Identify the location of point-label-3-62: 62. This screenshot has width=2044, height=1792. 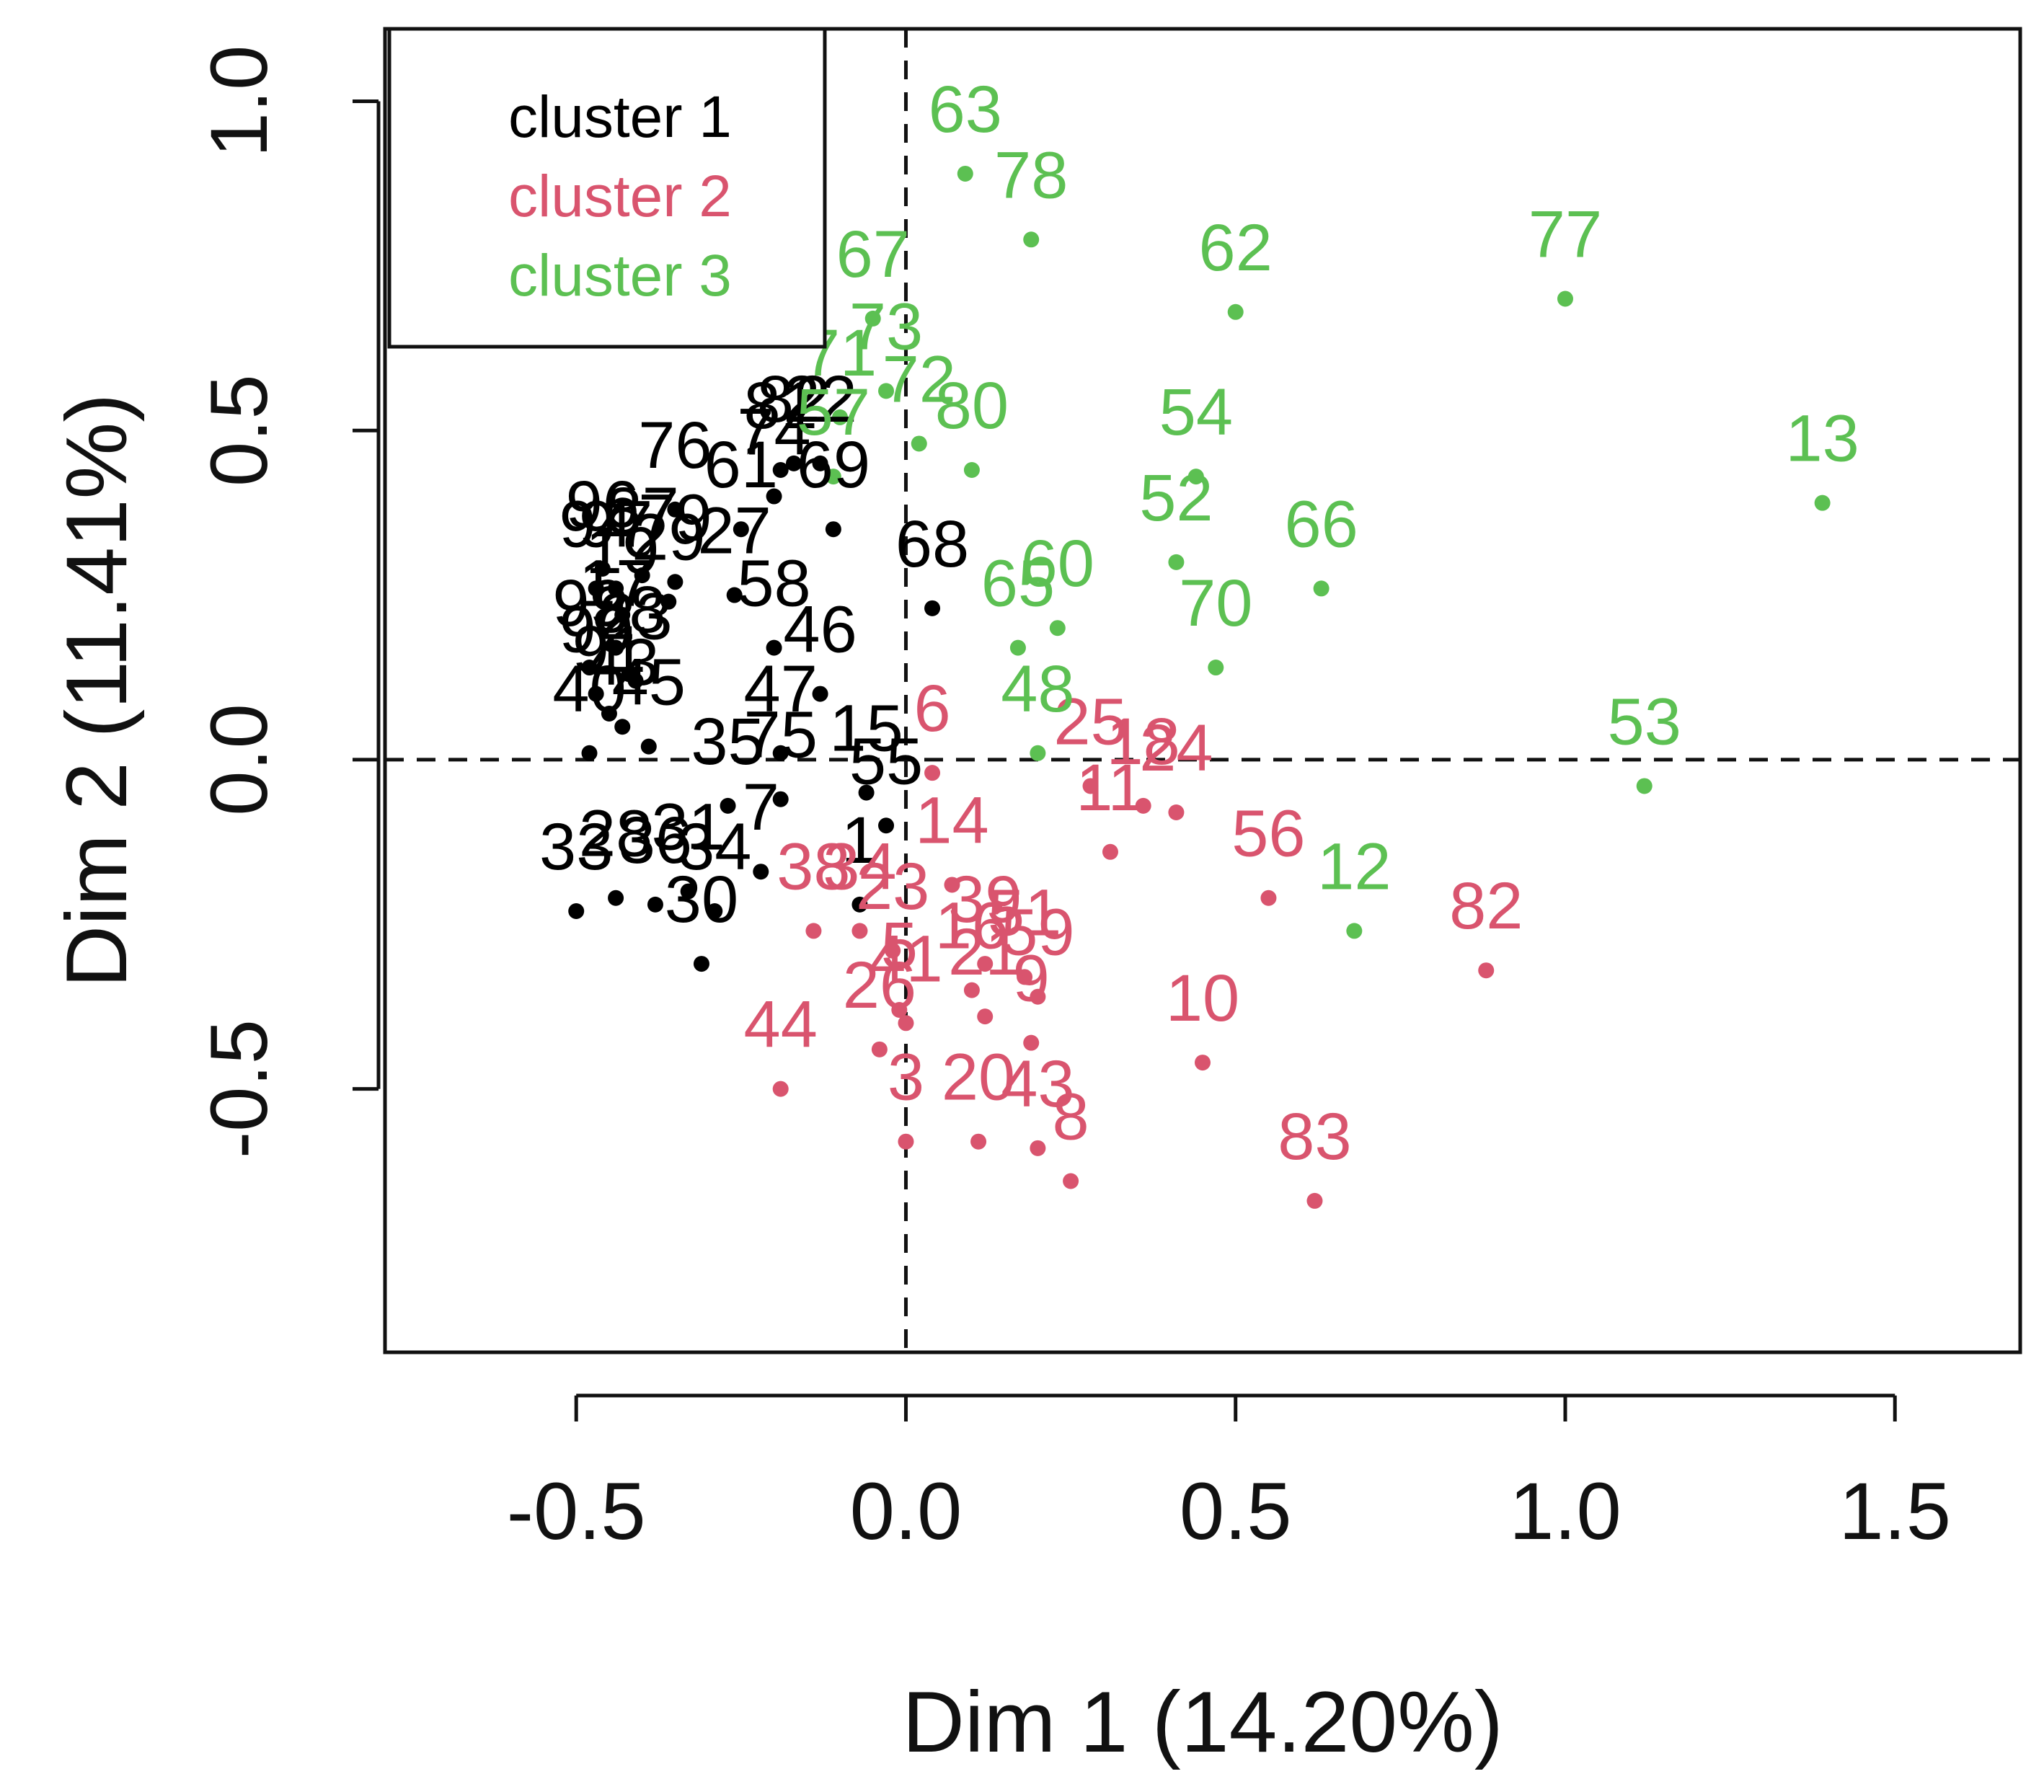
(1236, 248).